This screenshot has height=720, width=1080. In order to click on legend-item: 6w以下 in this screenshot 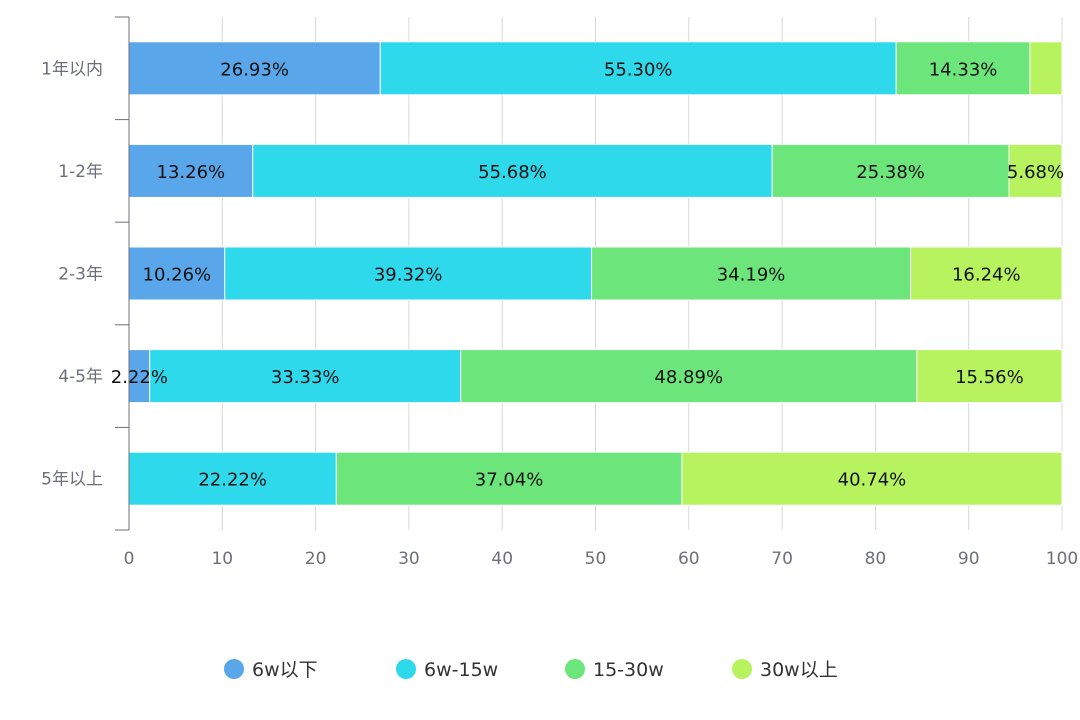, I will do `click(271, 670)`.